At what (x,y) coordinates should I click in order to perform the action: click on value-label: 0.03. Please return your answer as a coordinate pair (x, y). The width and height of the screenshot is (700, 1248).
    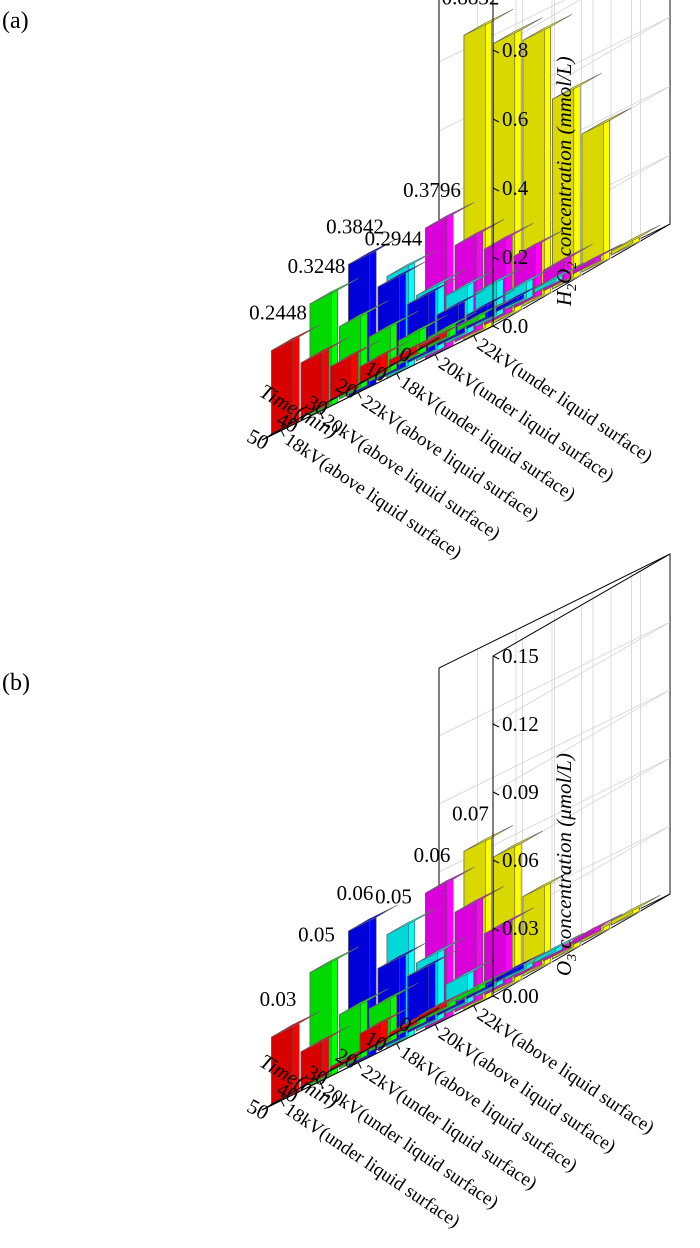
    Looking at the image, I should click on (278, 999).